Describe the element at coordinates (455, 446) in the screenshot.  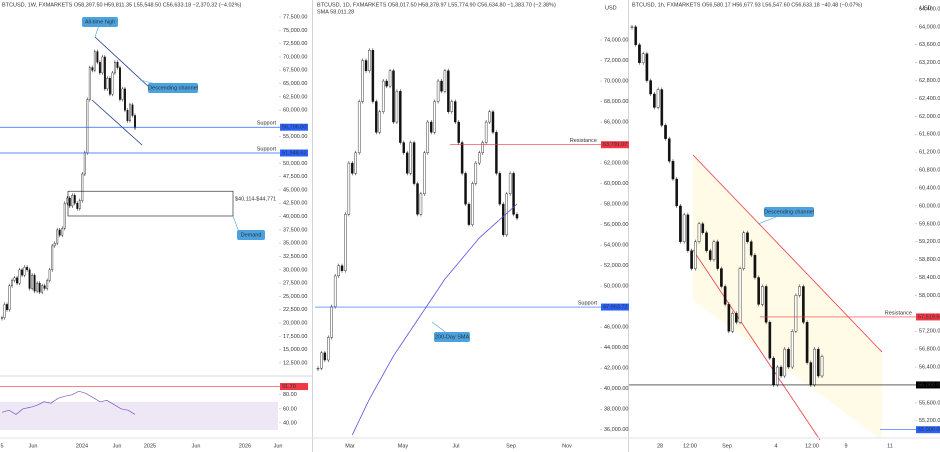
I see `x-tick-label: Jul` at that location.